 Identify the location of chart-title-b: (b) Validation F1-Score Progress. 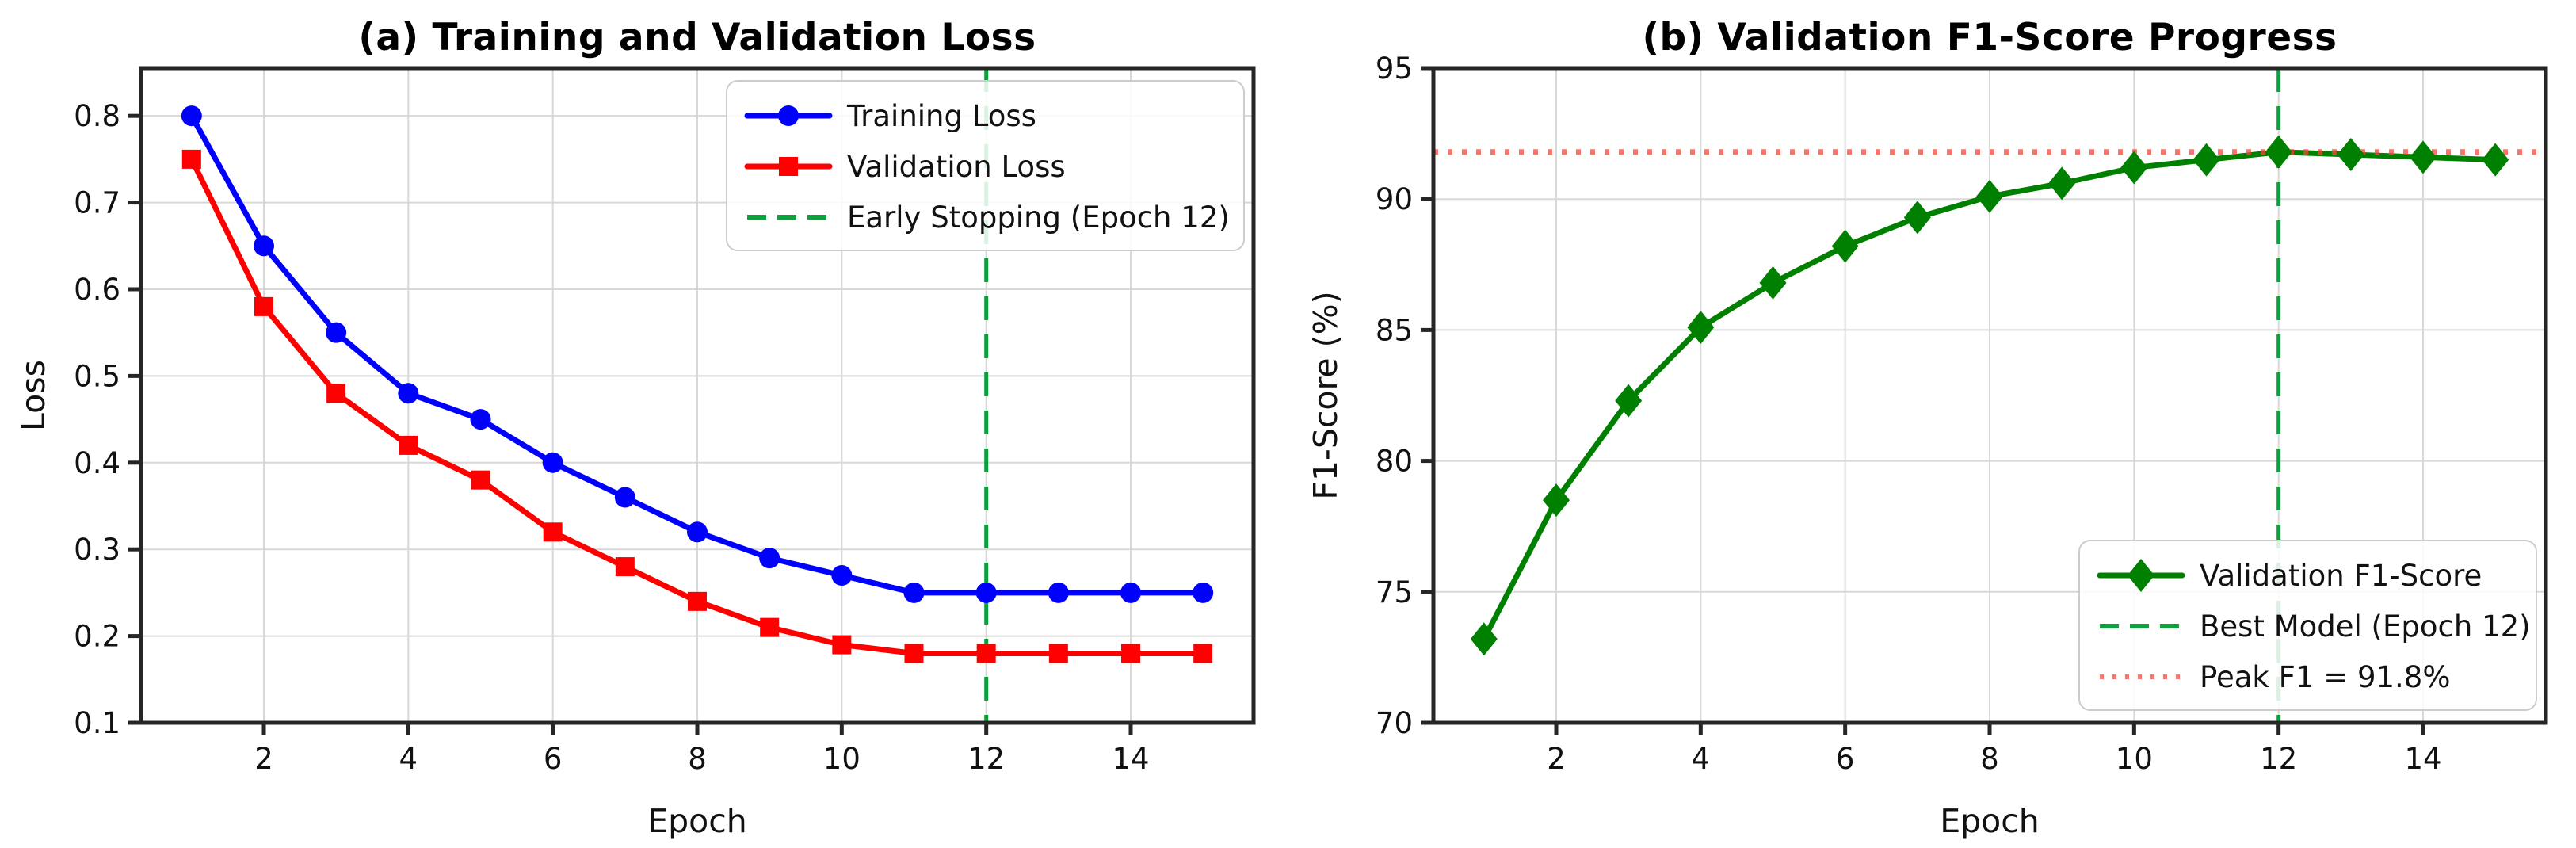
(1989, 37).